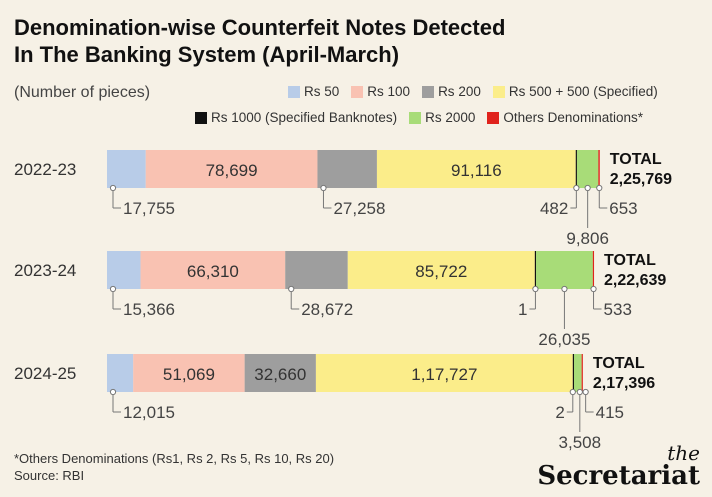 This screenshot has width=712, height=497. I want to click on legend-item-rs500: Rs 500 + 500 (Specified), so click(575, 91).